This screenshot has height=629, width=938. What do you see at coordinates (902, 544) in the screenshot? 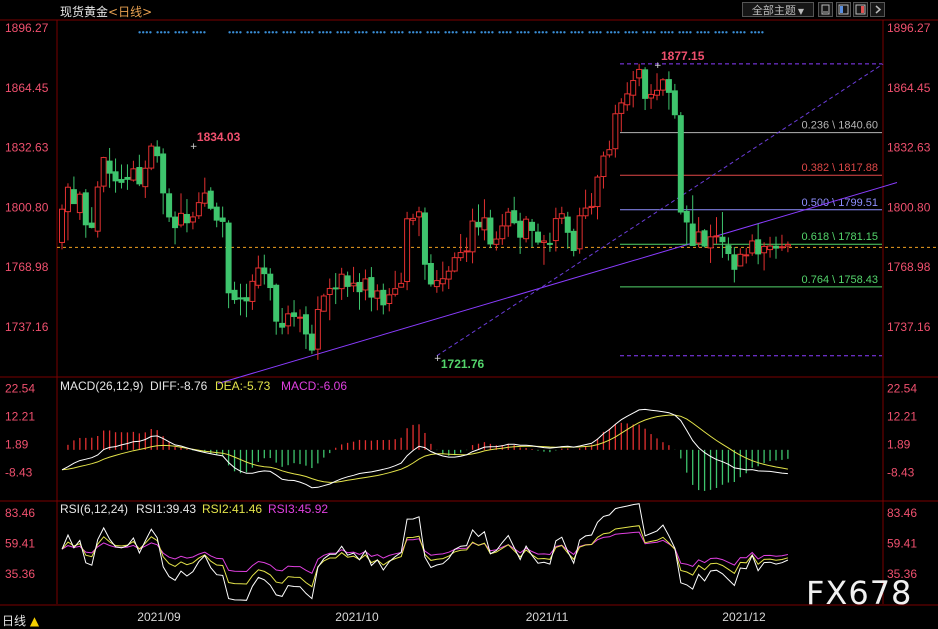
I see `rsi-tick-right: 59.41` at bounding box center [902, 544].